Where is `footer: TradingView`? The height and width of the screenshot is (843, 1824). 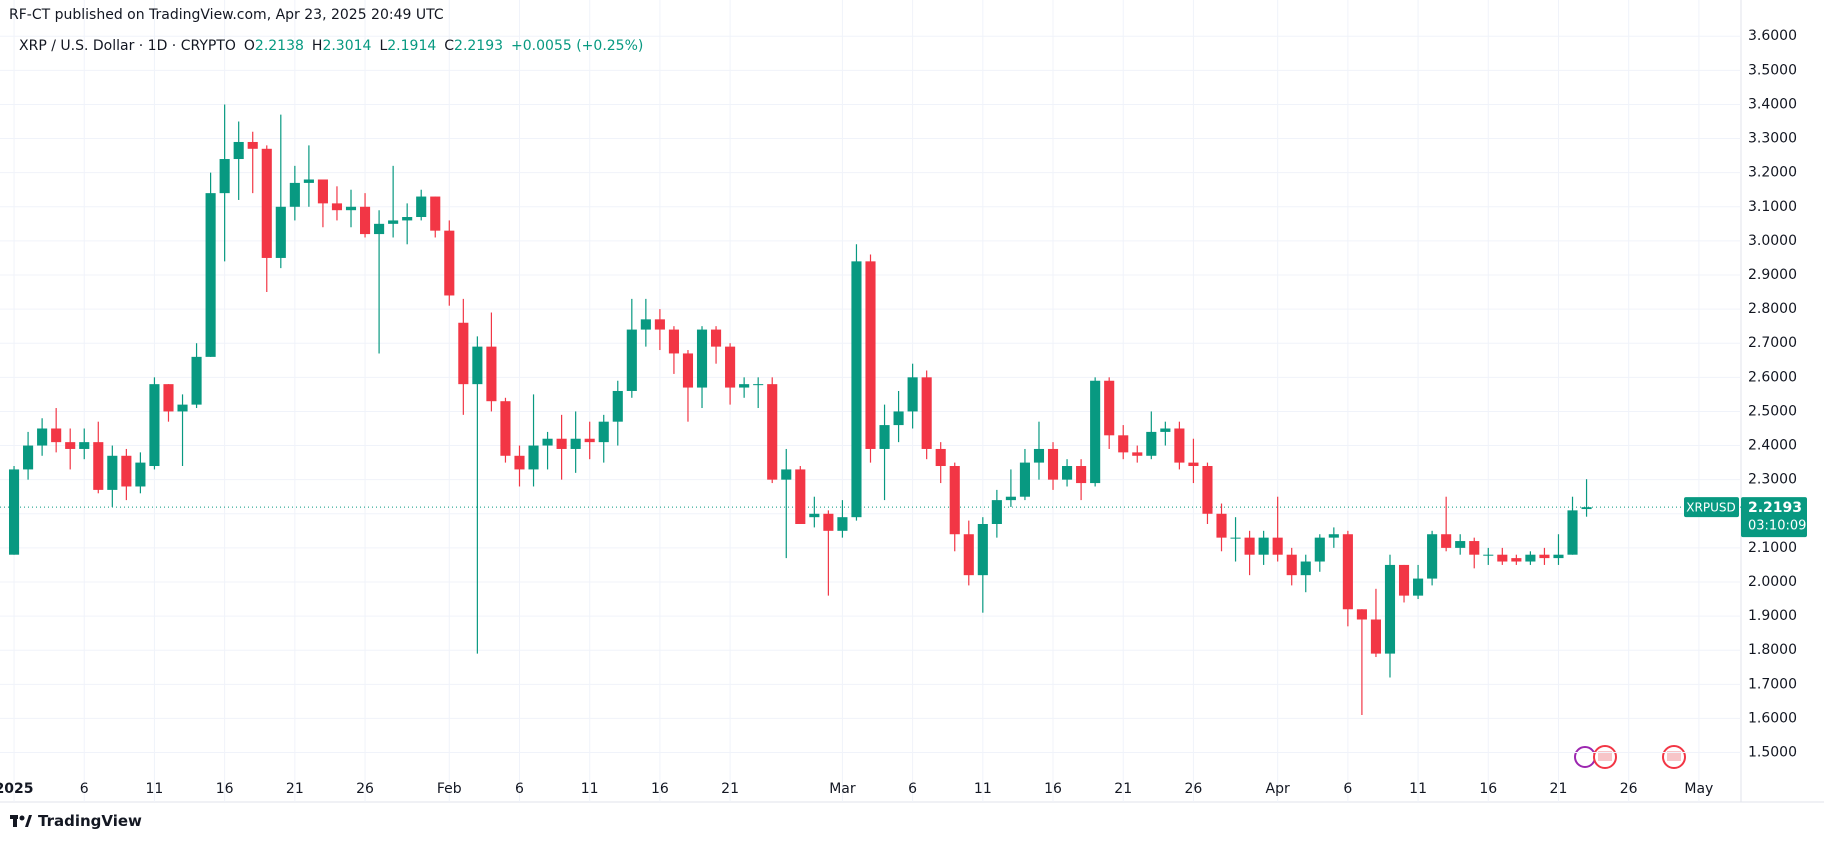
footer: TradingView is located at coordinates (76, 821).